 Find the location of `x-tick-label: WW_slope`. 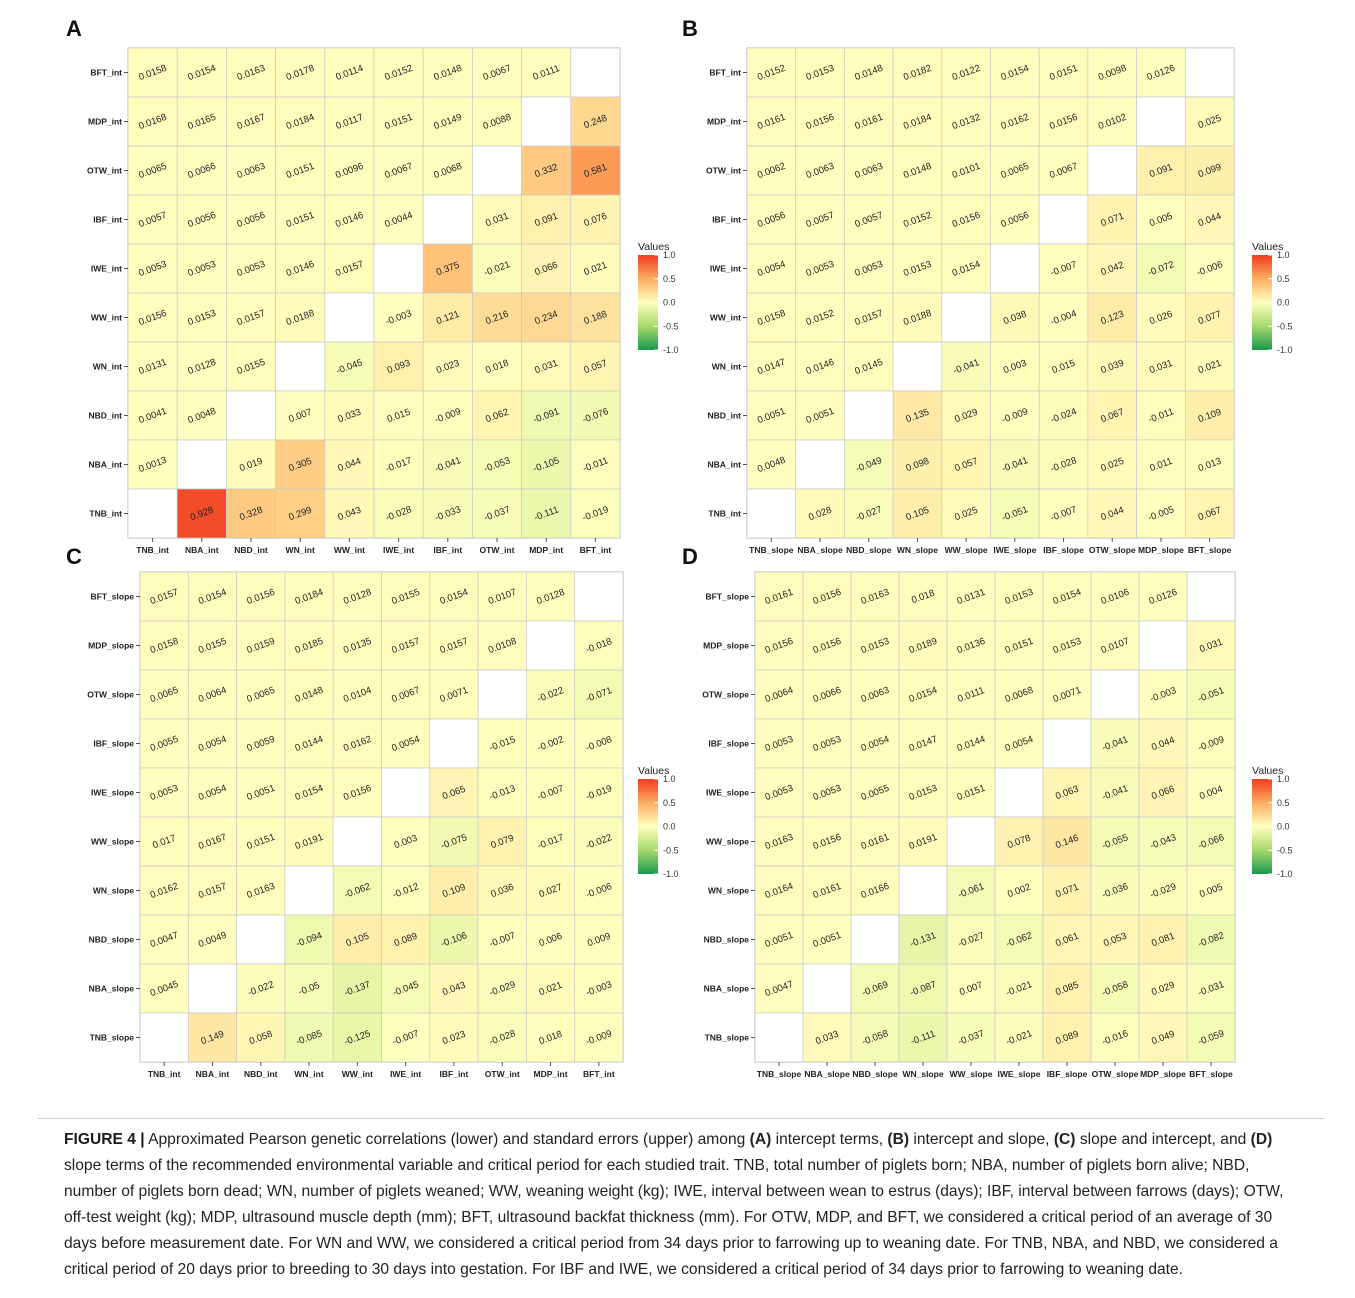

x-tick-label: WW_slope is located at coordinates (971, 1074).